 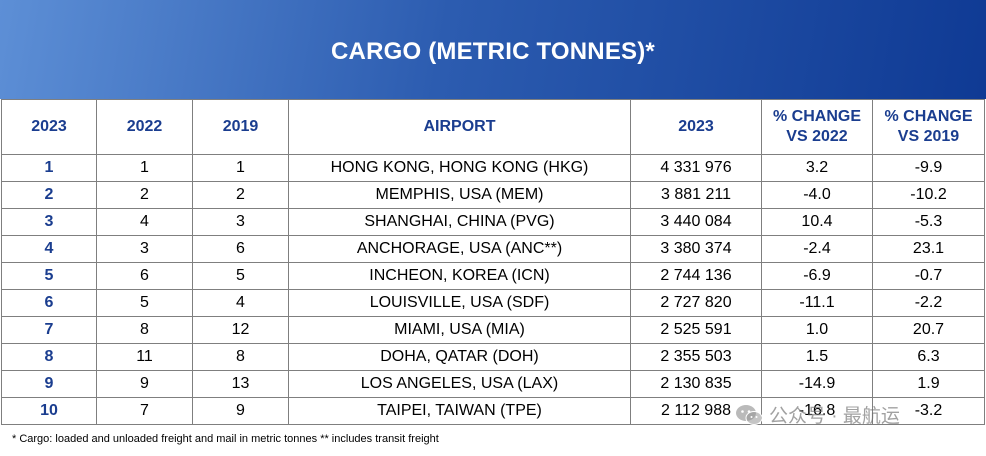 I want to click on cell-change-vs-2022: 1.5, so click(x=817, y=357).